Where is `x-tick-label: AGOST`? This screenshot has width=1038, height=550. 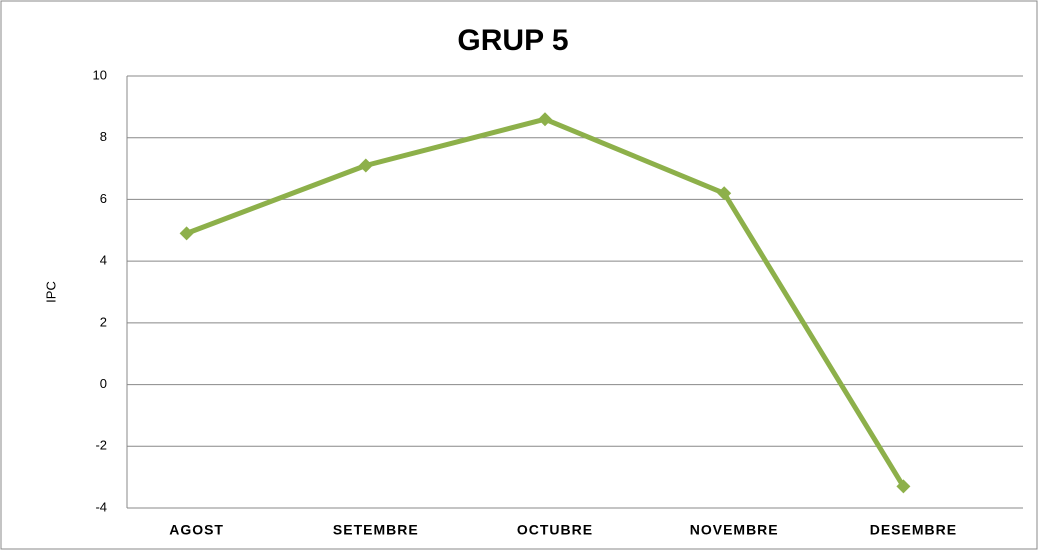 x-tick-label: AGOST is located at coordinates (196, 530).